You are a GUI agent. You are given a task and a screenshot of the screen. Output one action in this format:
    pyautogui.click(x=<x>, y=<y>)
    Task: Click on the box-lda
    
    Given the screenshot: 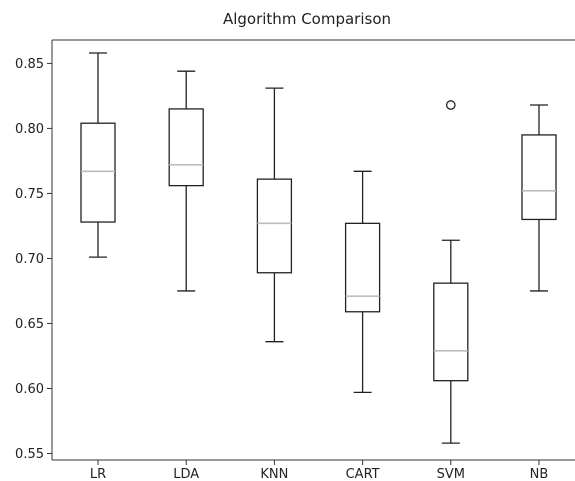 What is the action you would take?
    pyautogui.click(x=186, y=181)
    